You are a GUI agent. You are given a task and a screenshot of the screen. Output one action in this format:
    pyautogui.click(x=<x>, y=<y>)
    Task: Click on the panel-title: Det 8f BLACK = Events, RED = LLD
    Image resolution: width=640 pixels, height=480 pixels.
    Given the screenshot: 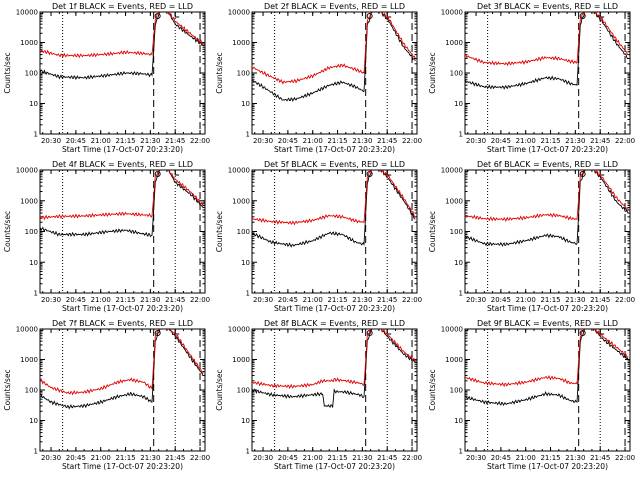 What is the action you would take?
    pyautogui.click(x=334, y=323)
    